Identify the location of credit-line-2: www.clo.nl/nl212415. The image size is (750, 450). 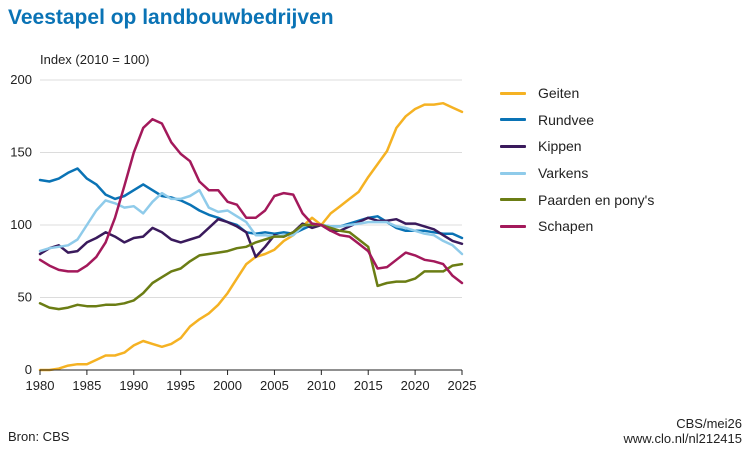
(682, 438).